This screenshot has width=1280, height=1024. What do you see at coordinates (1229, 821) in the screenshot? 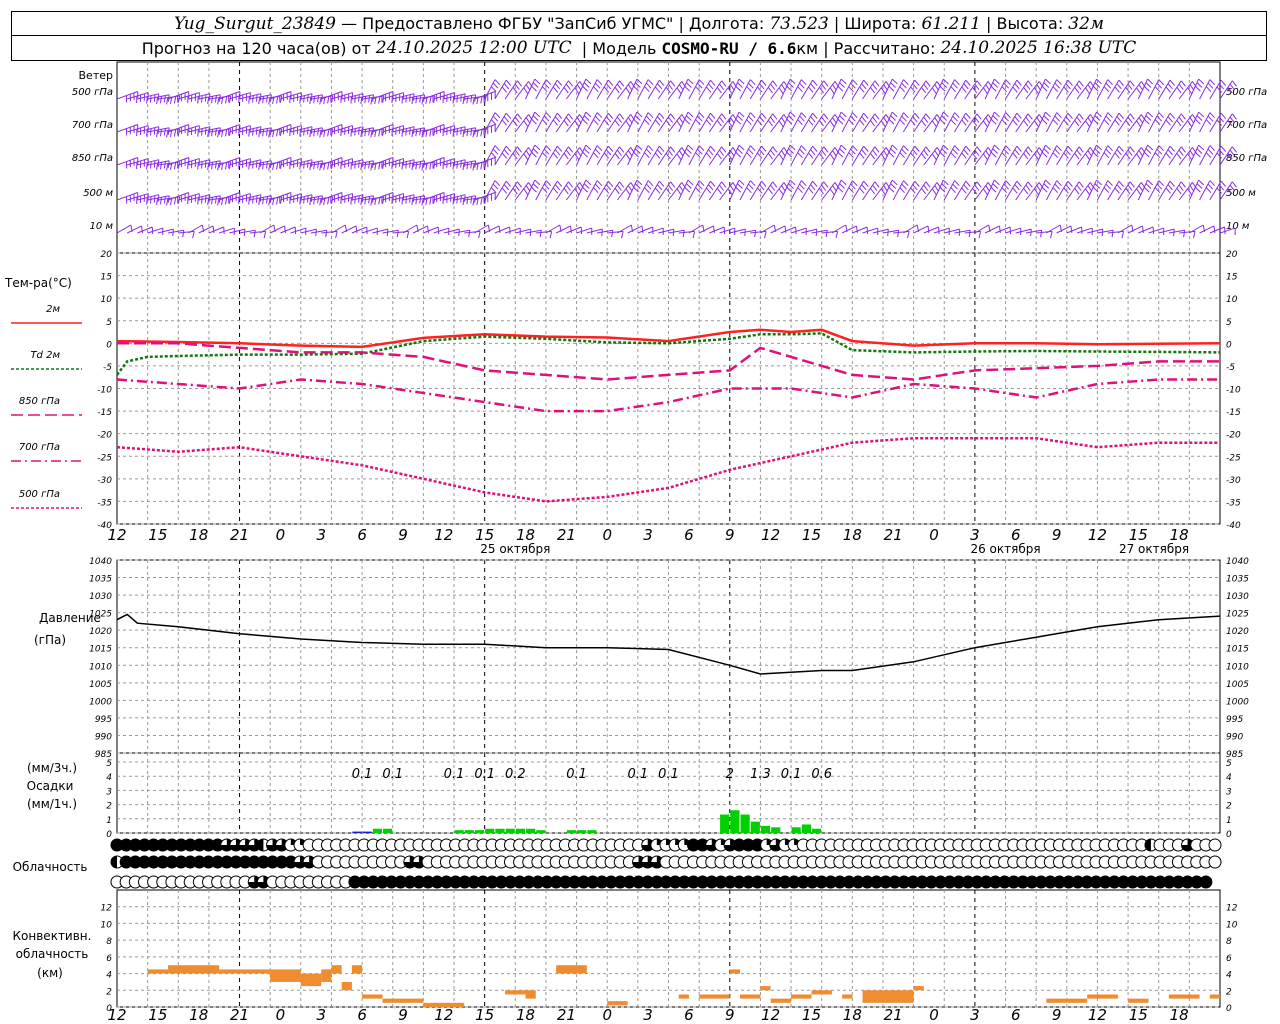
I see `precip-y-tick: 1` at bounding box center [1229, 821].